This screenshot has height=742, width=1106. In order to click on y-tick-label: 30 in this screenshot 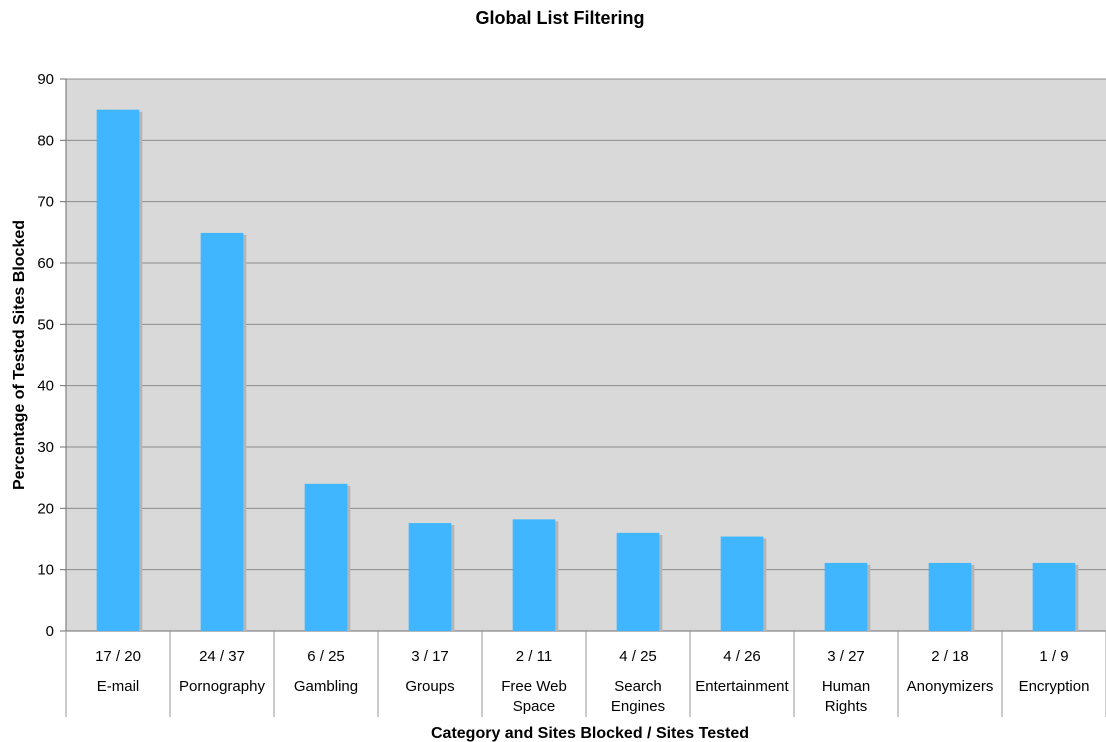, I will do `click(45, 447)`.